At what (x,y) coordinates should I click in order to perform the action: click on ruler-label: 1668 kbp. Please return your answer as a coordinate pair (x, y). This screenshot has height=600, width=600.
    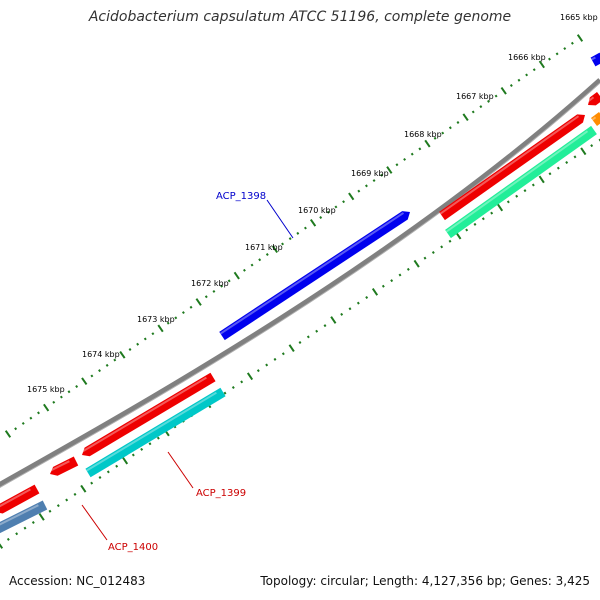
    Looking at the image, I should click on (423, 134).